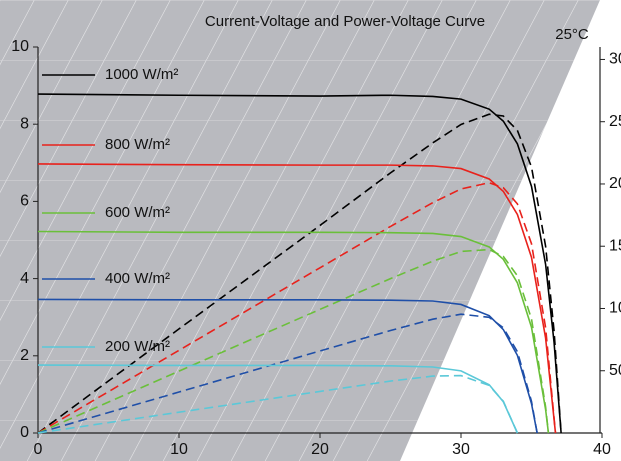  What do you see at coordinates (24, 355) in the screenshot?
I see `y-tick-label: 2` at bounding box center [24, 355].